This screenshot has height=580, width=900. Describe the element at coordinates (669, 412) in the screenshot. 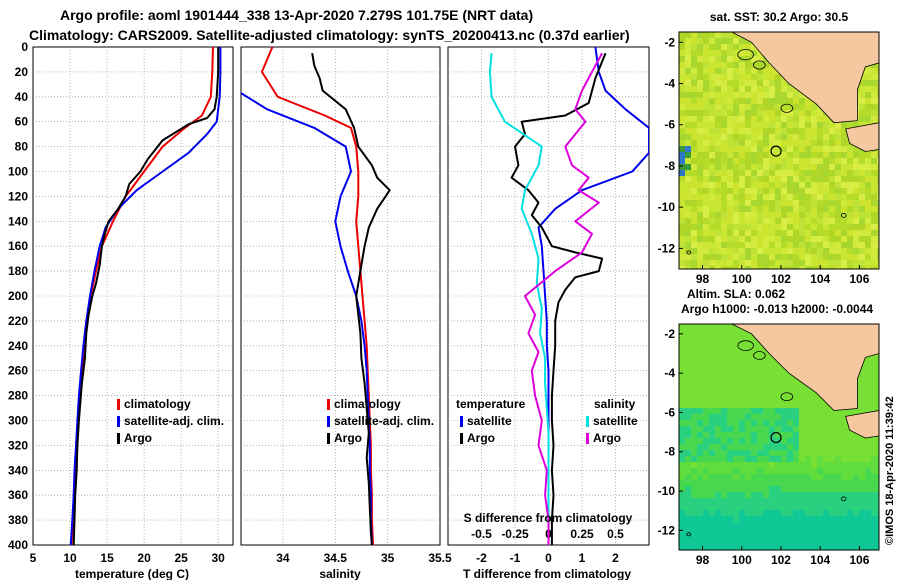

I see `map-y-tick-label: -6` at that location.